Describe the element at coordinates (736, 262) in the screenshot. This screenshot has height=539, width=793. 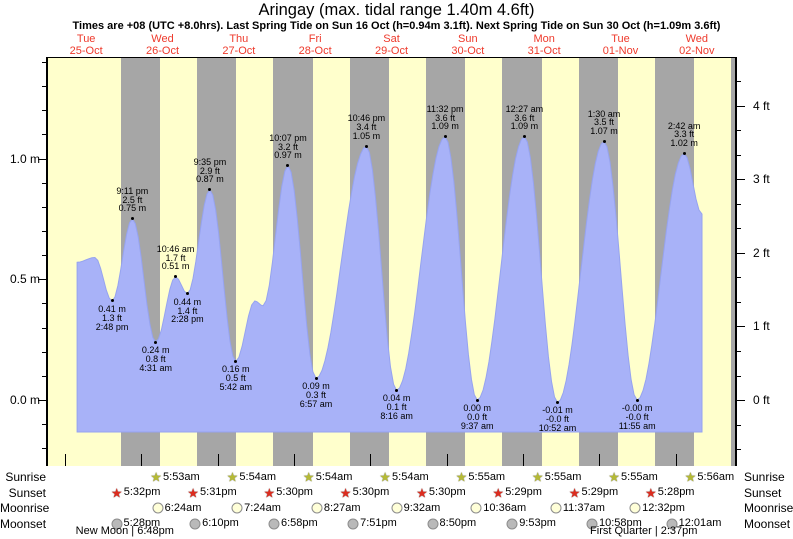
I see `y-axis-right` at that location.